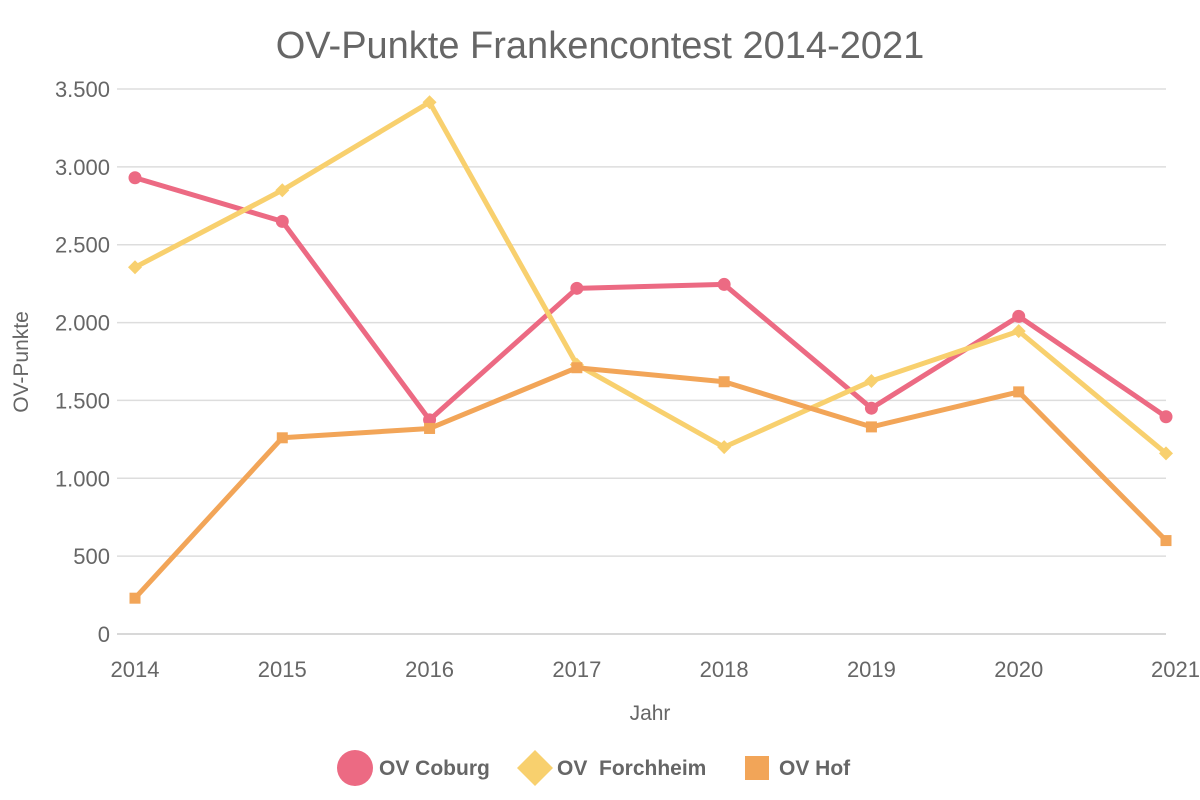  What do you see at coordinates (576, 669) in the screenshot?
I see `x-tick-label: 2017` at bounding box center [576, 669].